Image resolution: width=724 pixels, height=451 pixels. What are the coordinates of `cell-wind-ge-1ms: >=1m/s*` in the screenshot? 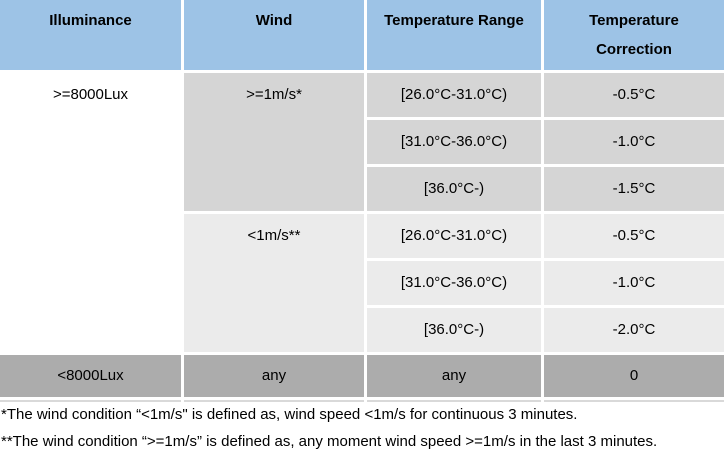 It's located at (274, 142).